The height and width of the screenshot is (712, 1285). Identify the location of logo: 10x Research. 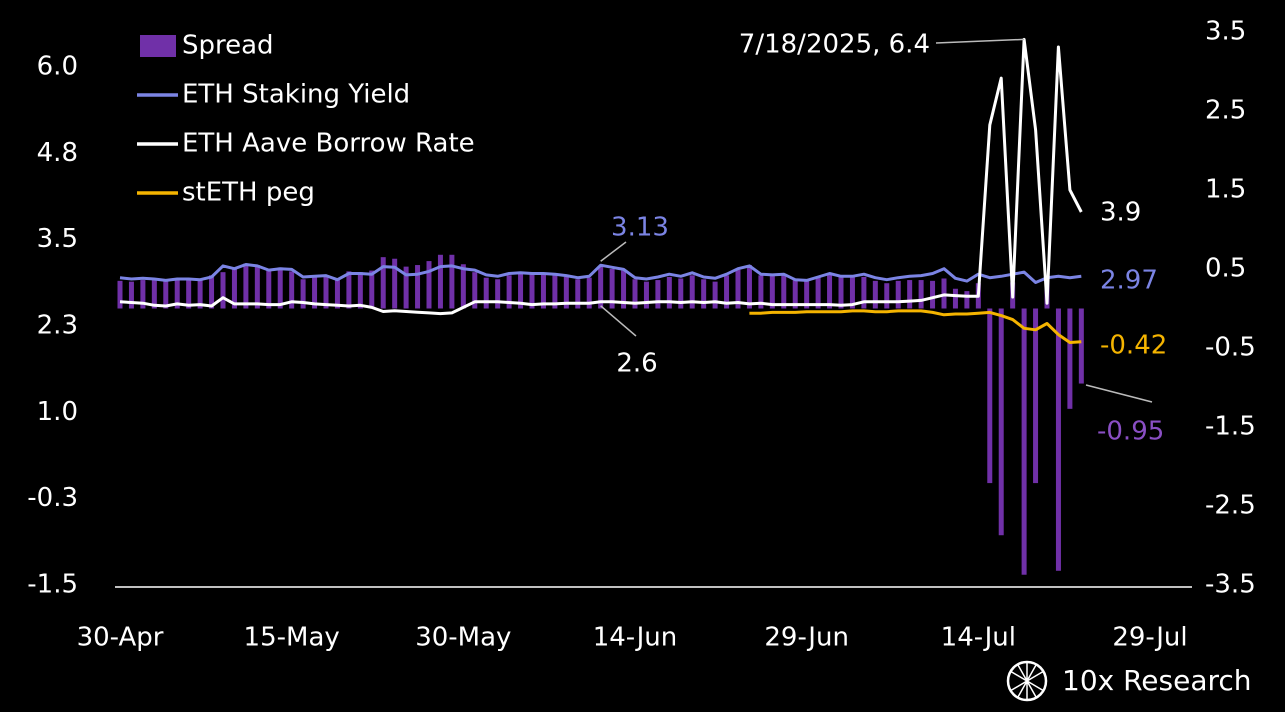
(1129, 681).